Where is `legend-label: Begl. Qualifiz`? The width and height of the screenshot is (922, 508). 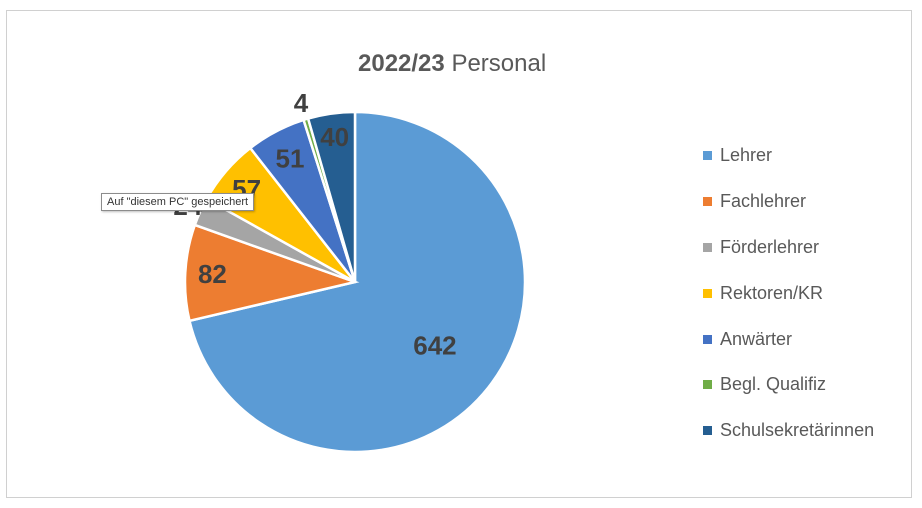
legend-label: Begl. Qualifiz is located at coordinates (773, 384).